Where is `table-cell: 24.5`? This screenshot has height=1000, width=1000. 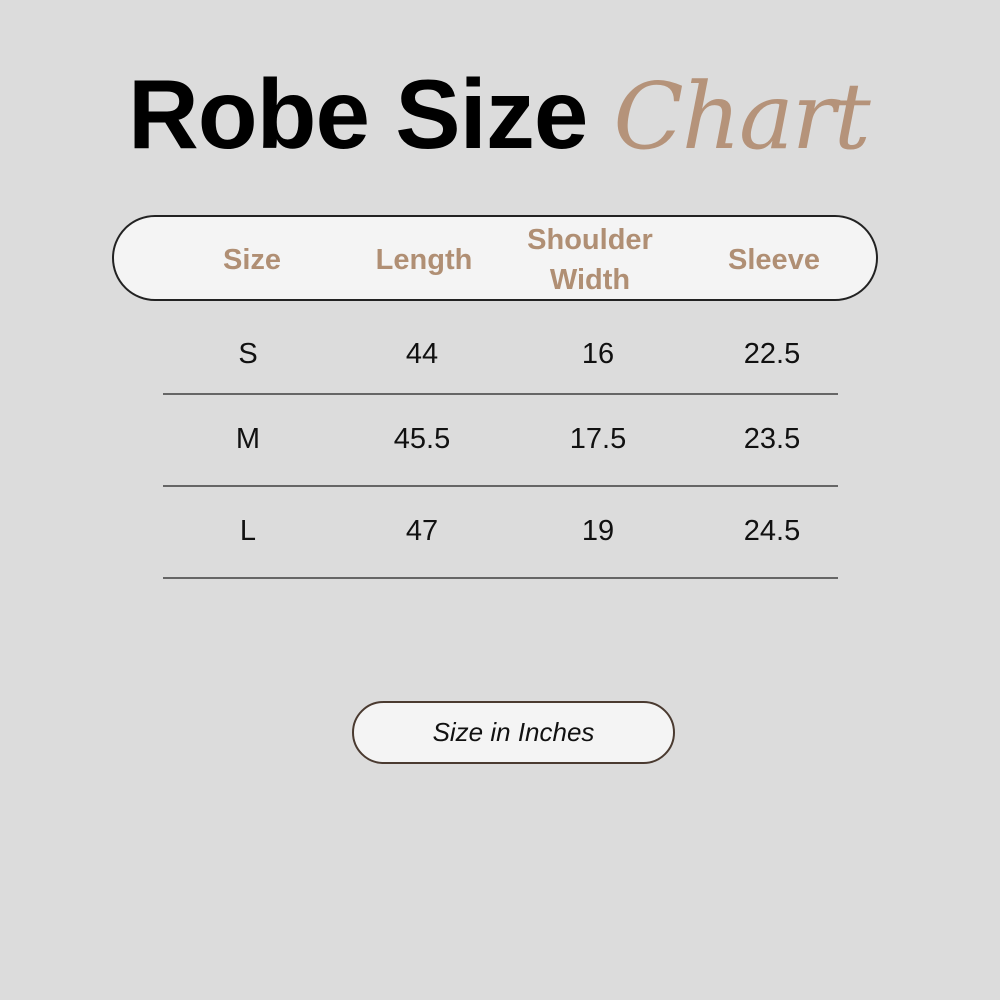 table-cell: 24.5 is located at coordinates (772, 531).